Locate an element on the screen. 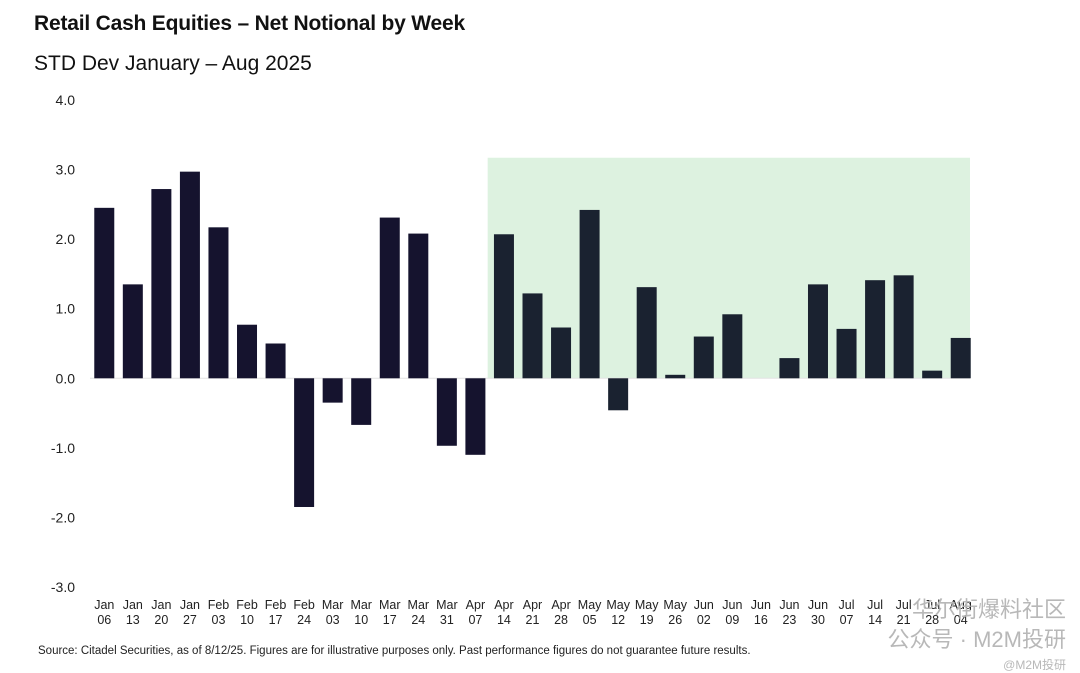 Image resolution: width=1080 pixels, height=673 pixels. x-tick-label: Jan 27 is located at coordinates (190, 612).